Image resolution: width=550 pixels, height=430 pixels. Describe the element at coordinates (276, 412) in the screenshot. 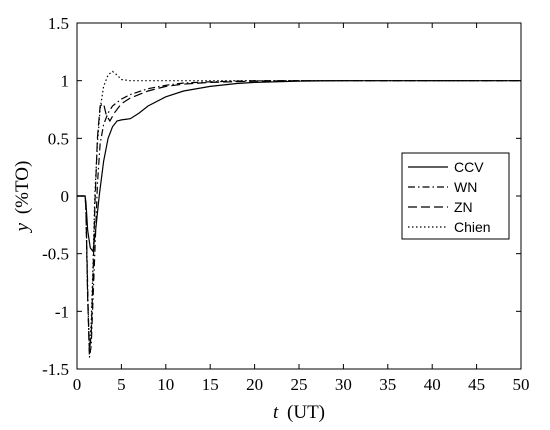

I see `x-axis-variable: t` at that location.